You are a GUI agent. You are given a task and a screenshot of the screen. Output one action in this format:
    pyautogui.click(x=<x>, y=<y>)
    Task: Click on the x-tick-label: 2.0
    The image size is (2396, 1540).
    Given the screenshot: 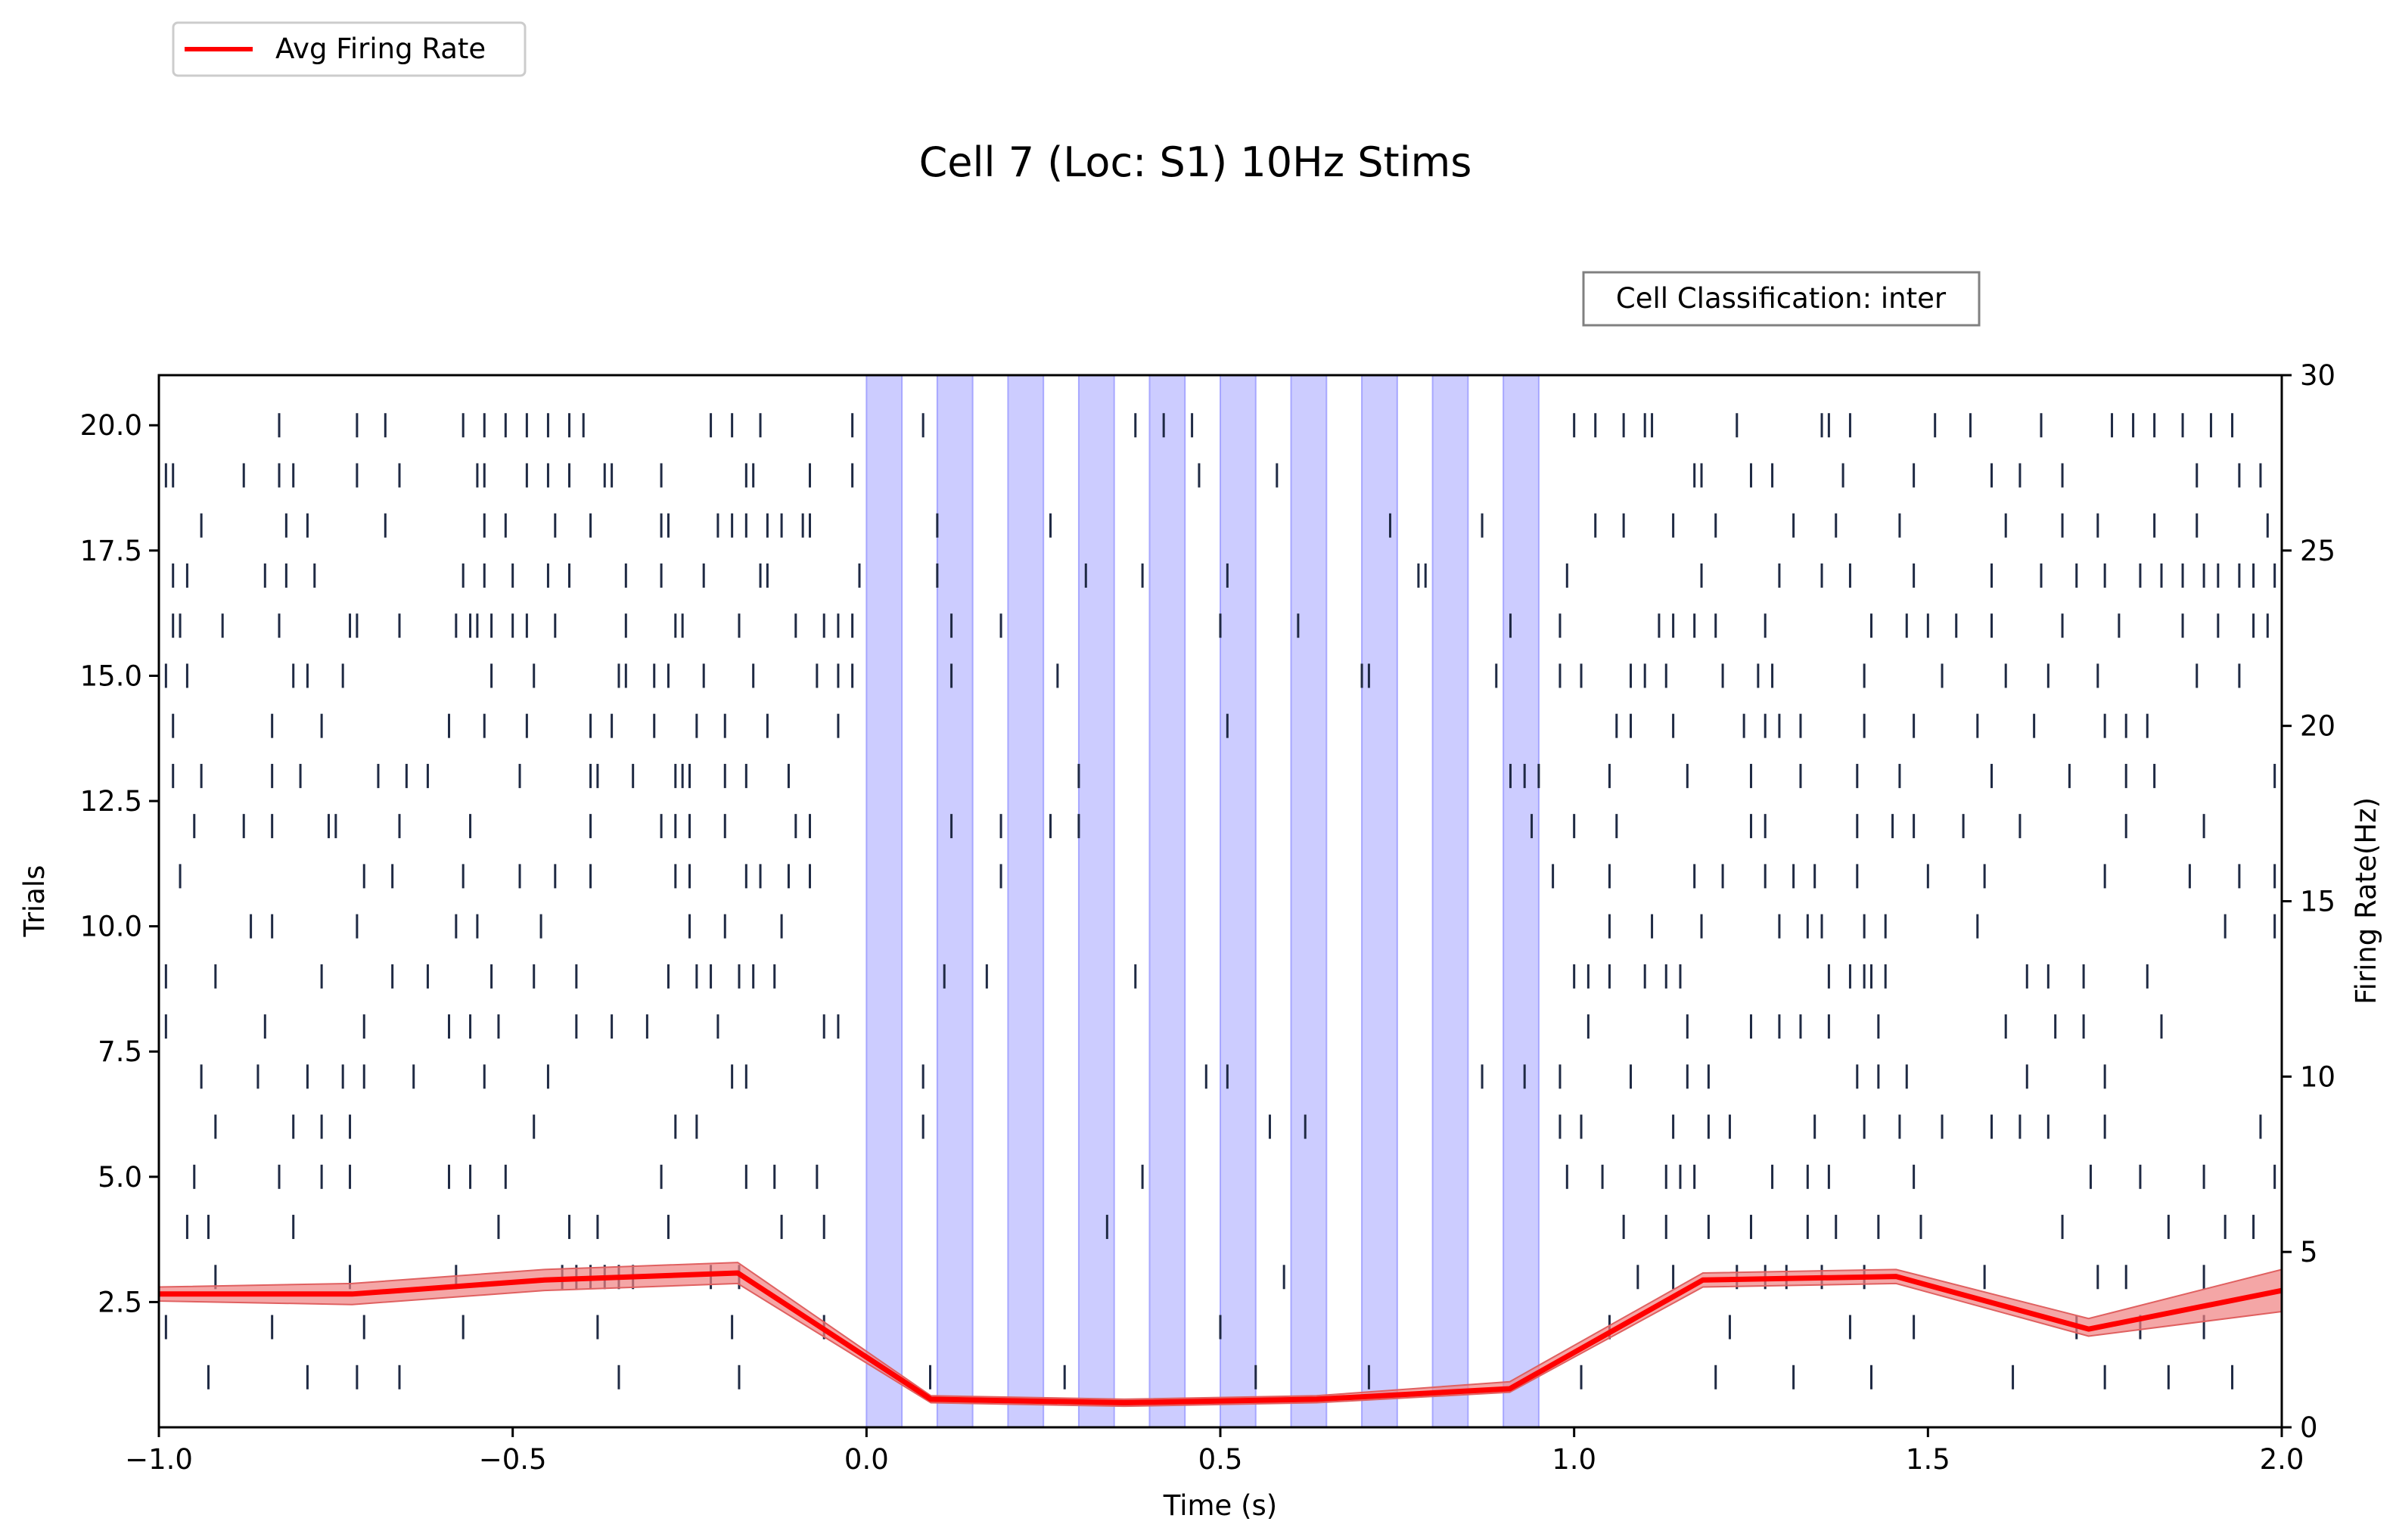 What is the action you would take?
    pyautogui.click(x=2282, y=1459)
    